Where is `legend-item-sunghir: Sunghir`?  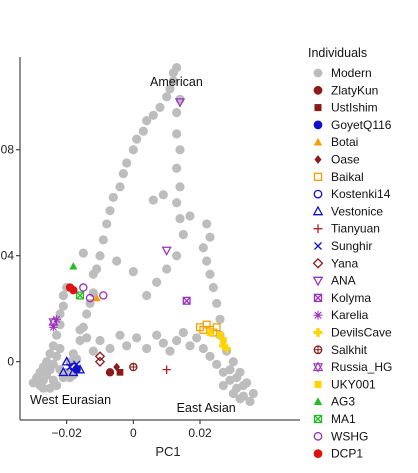
legend-item-sunghir: Sunghir is located at coordinates (343, 246).